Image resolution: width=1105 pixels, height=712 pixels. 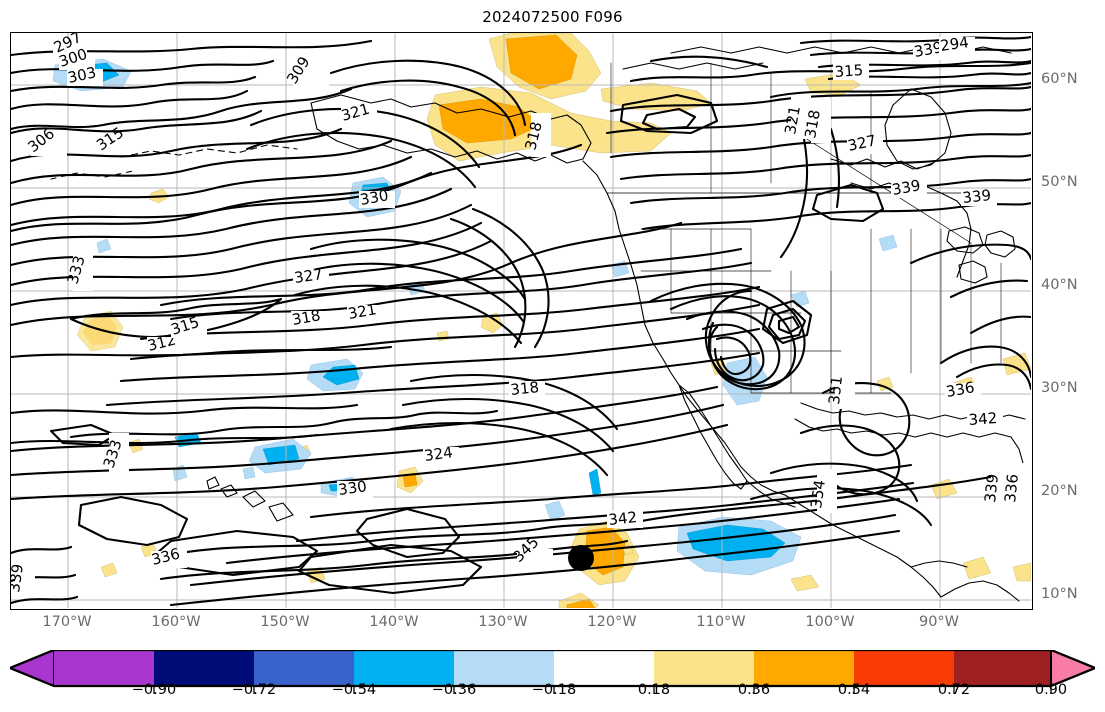 I want to click on contour-label: 303, so click(x=84, y=75).